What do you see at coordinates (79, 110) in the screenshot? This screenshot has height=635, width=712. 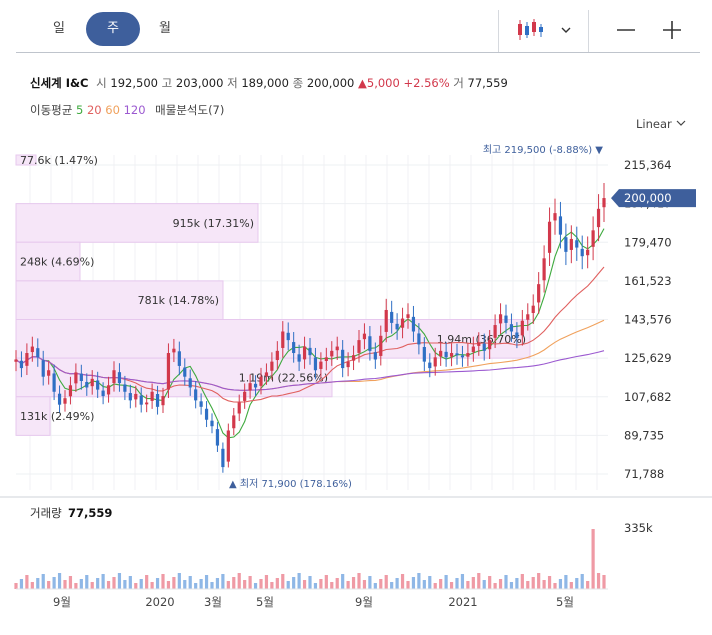 I see `ma5-label: 5` at bounding box center [79, 110].